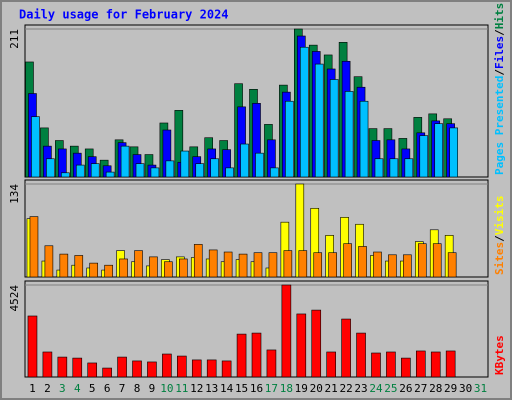 The height and width of the screenshot is (400, 512). Describe the element at coordinates (227, 388) in the screenshot. I see `x-tick-label: 14` at that location.